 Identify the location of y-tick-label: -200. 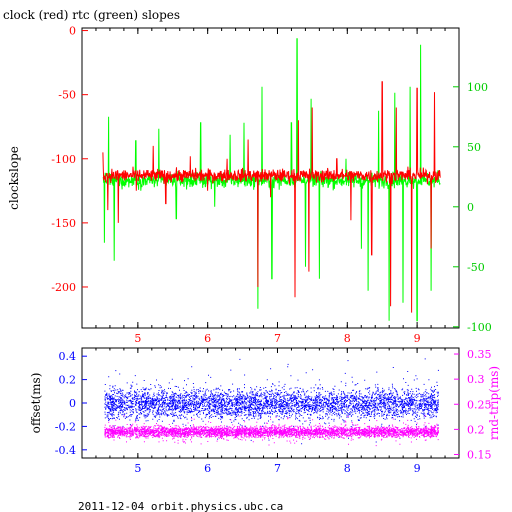
(63, 287).